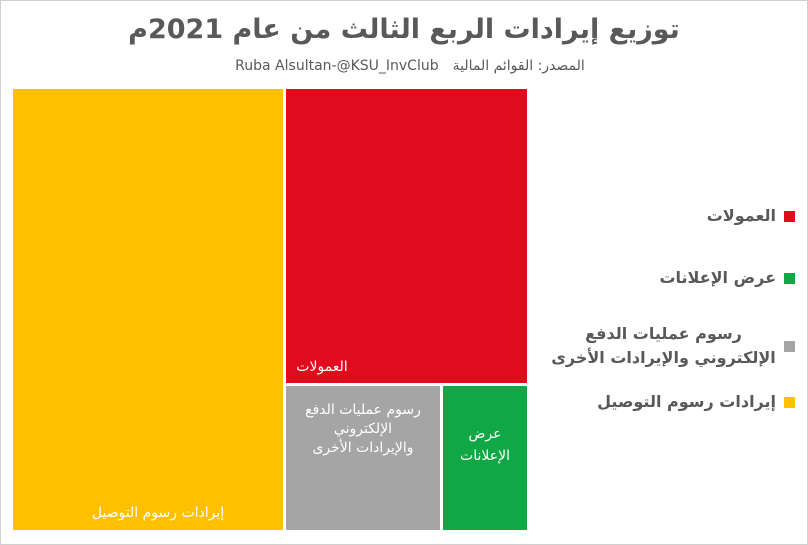 Image resolution: width=808 pixels, height=545 pixels. I want to click on treemap-label-advertising: عرض الإعلانات, so click(485, 445).